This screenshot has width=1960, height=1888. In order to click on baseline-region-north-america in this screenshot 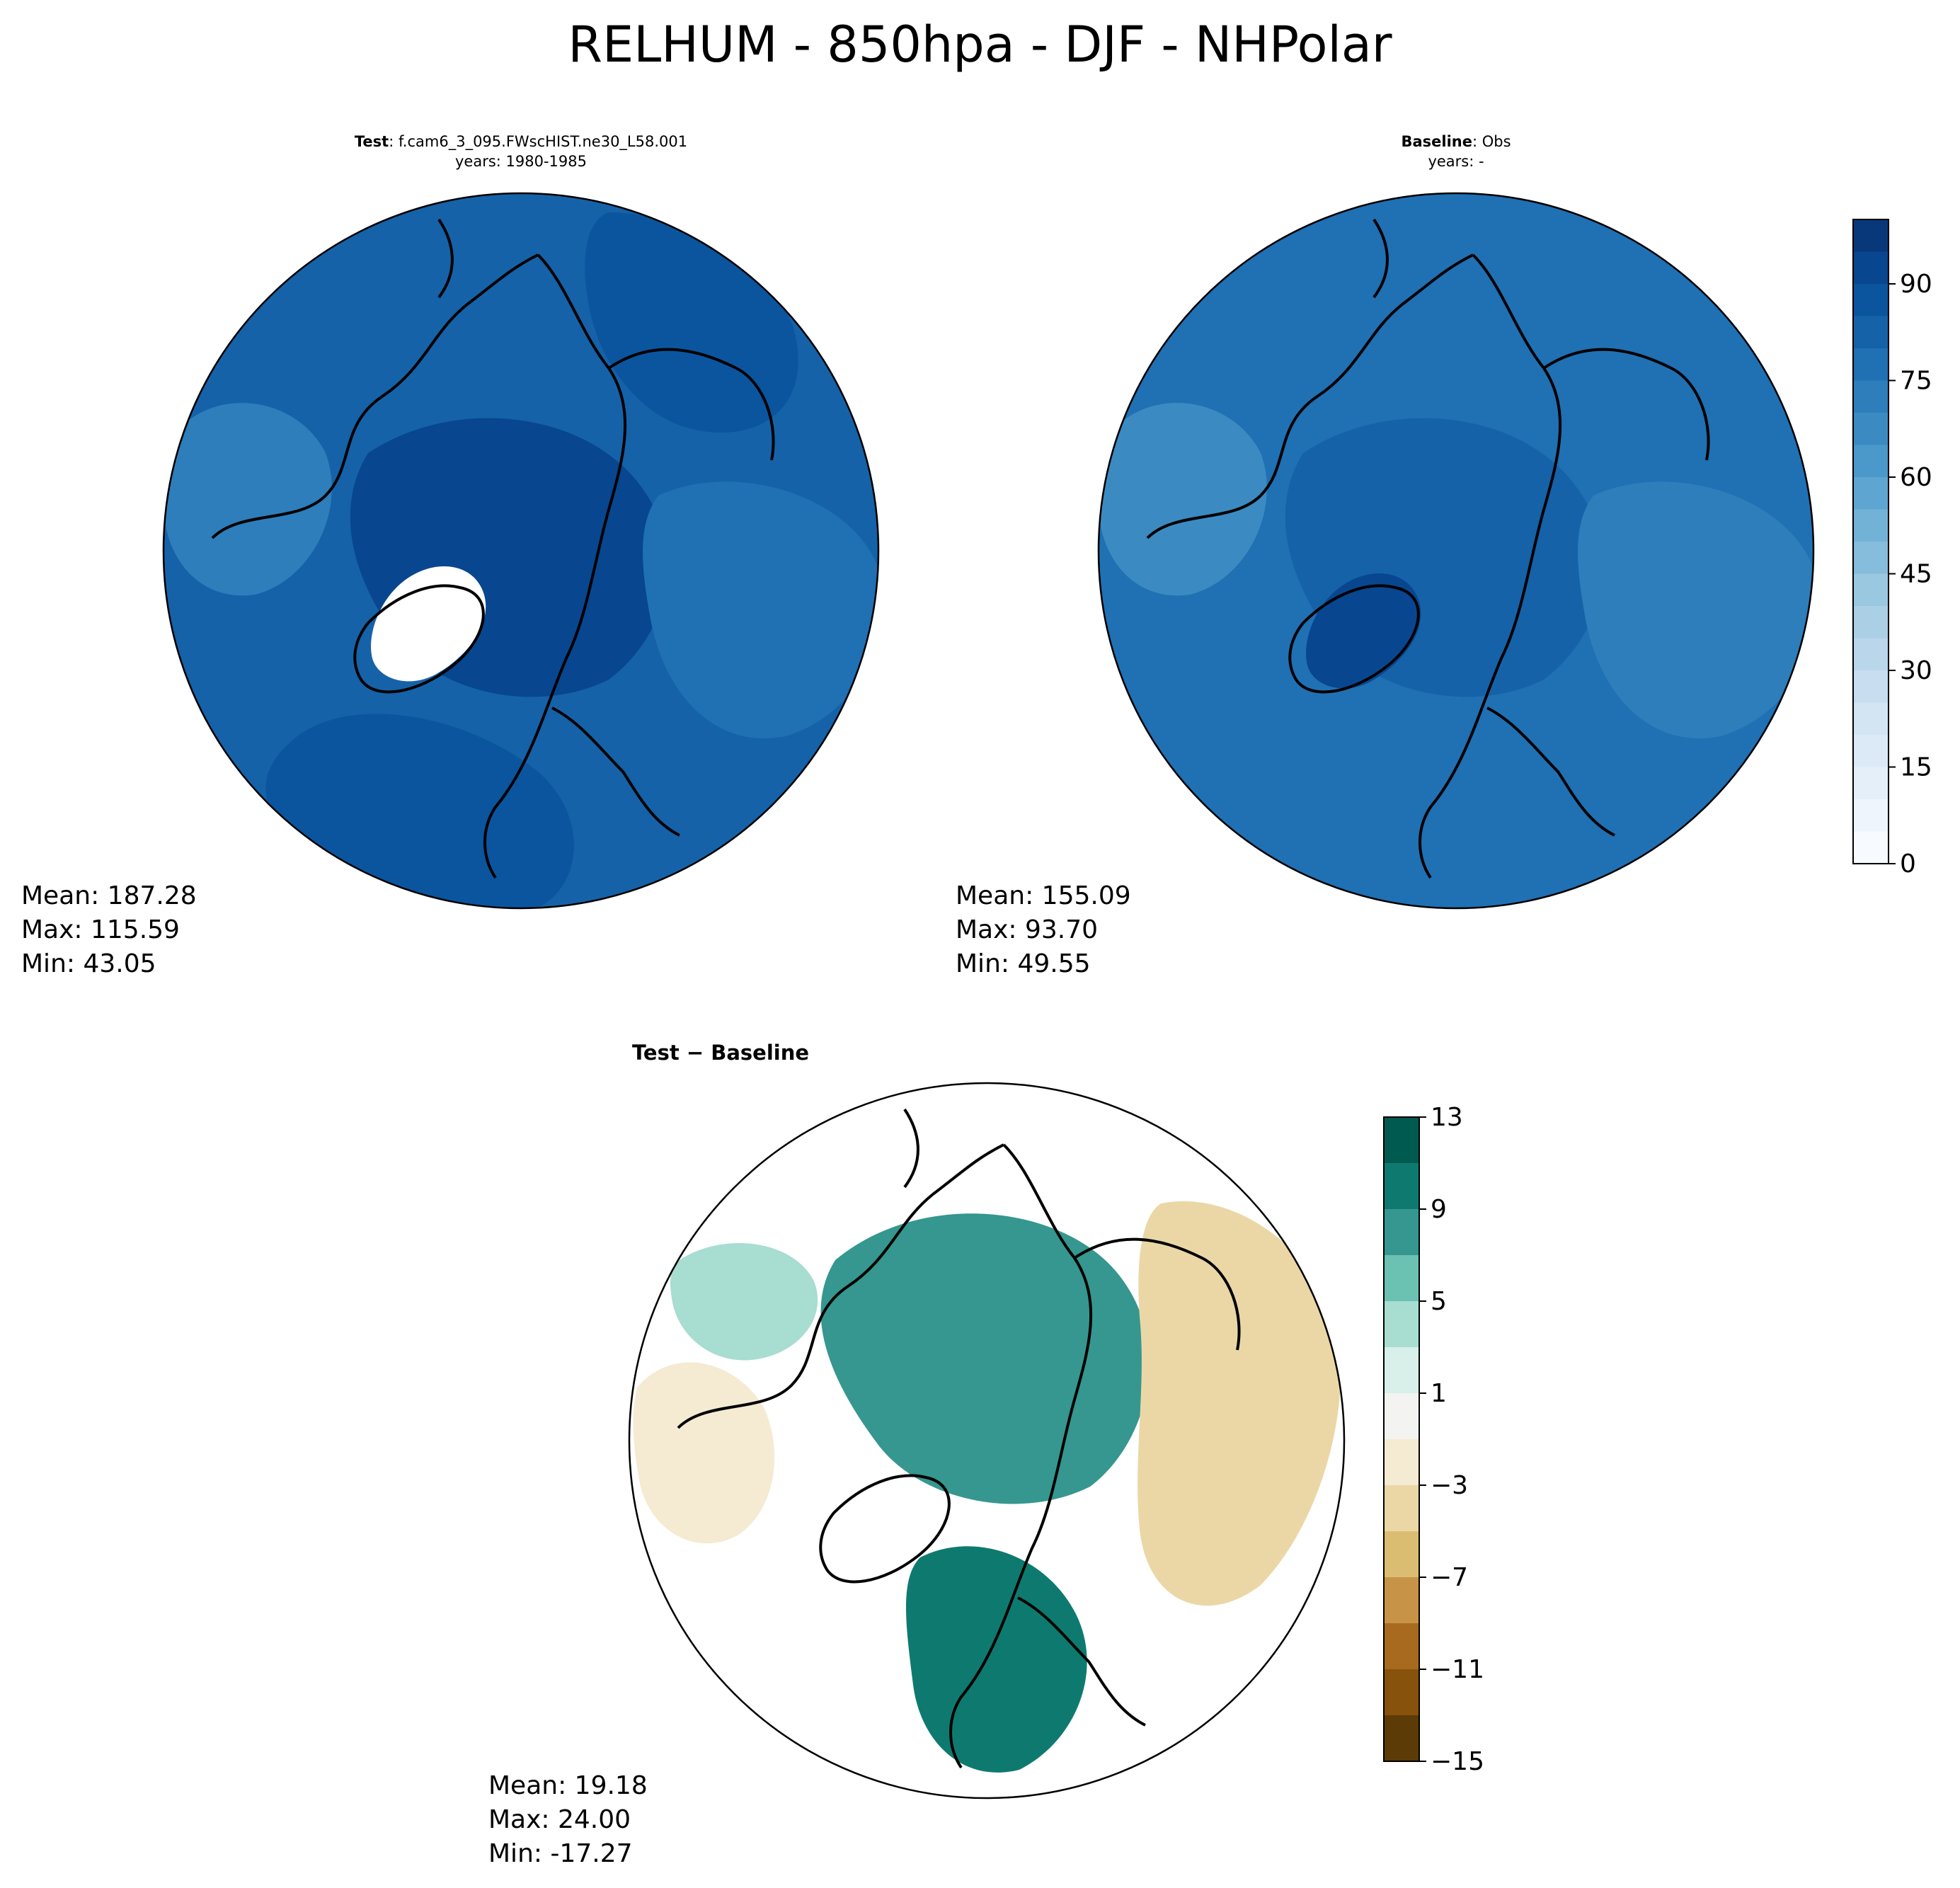, I will do `click(1183, 500)`.